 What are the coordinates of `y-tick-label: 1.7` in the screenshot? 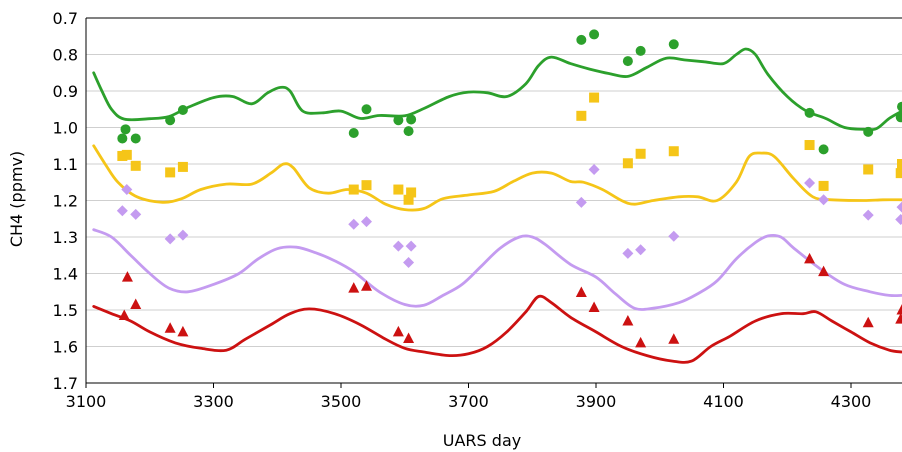 It's located at (65, 383).